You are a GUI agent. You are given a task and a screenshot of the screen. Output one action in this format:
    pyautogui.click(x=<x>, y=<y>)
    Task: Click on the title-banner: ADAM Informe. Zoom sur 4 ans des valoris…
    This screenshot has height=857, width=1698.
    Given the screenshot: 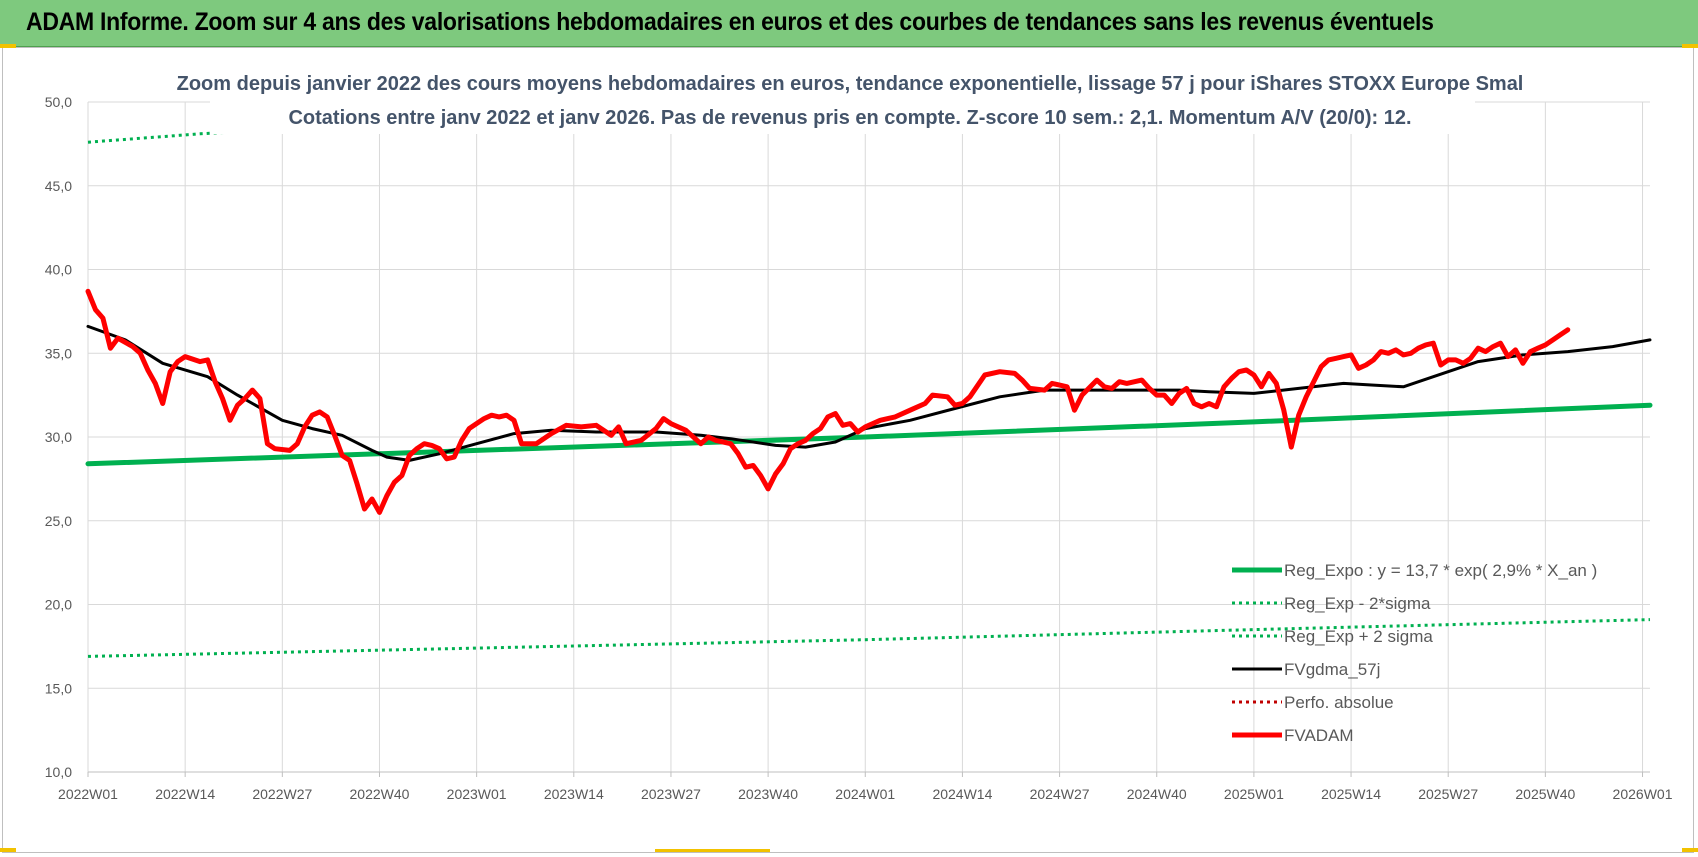 What is the action you would take?
    pyautogui.click(x=849, y=24)
    